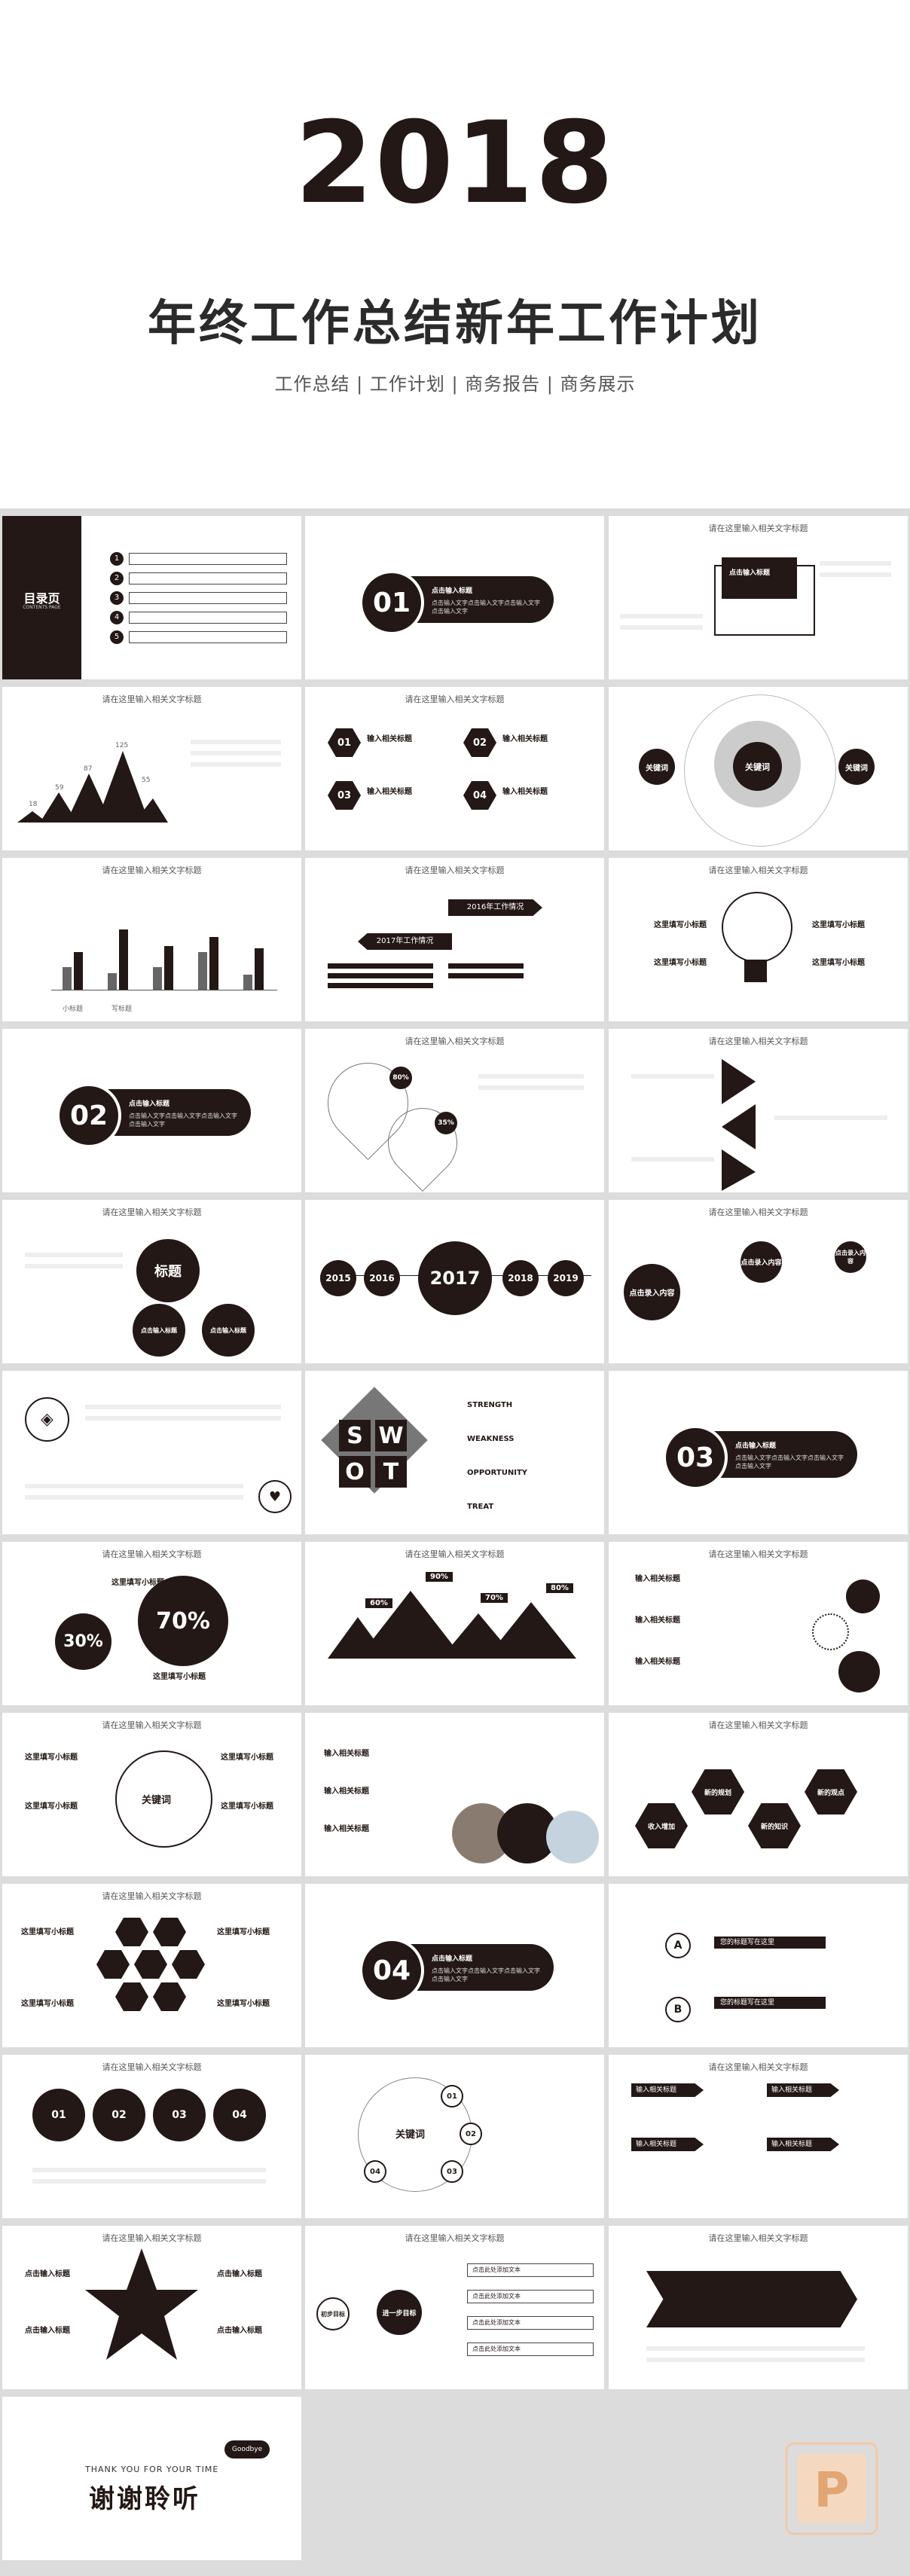  I want to click on toc-heading-en: CONTENTS PAGE, so click(42, 608).